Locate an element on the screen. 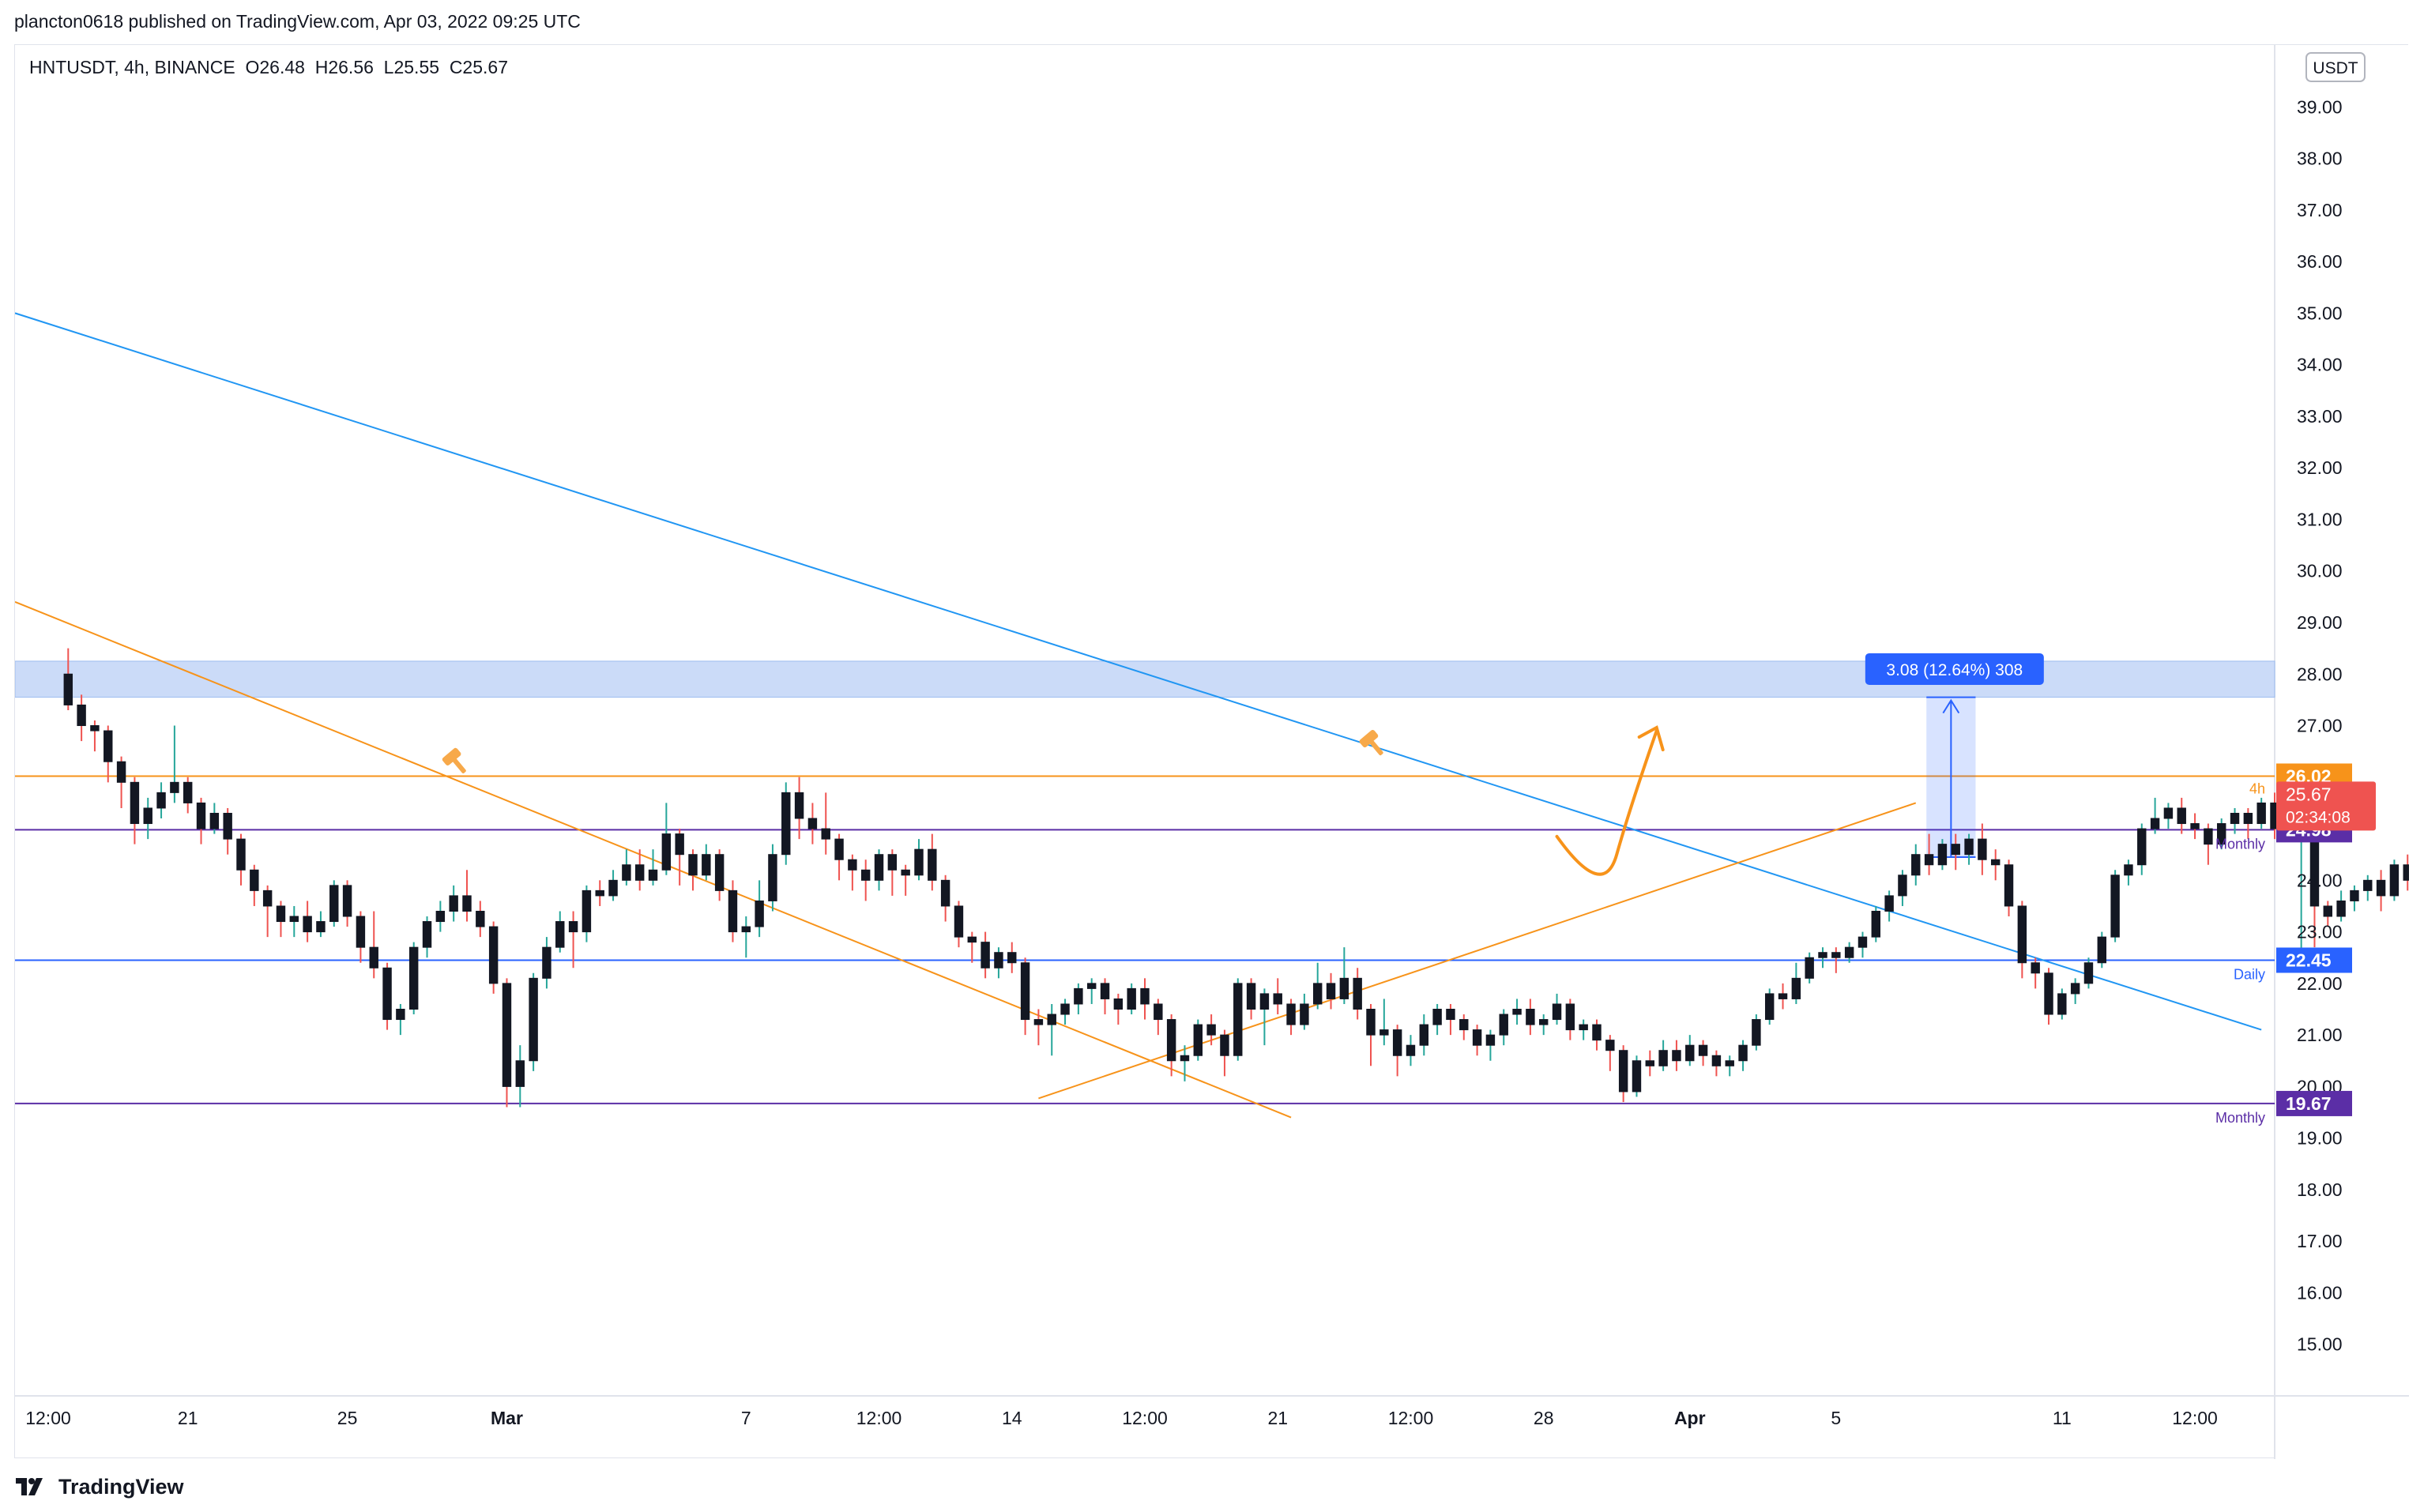 Image resolution: width=2424 pixels, height=1512 pixels. level-label: 4h is located at coordinates (2257, 788).